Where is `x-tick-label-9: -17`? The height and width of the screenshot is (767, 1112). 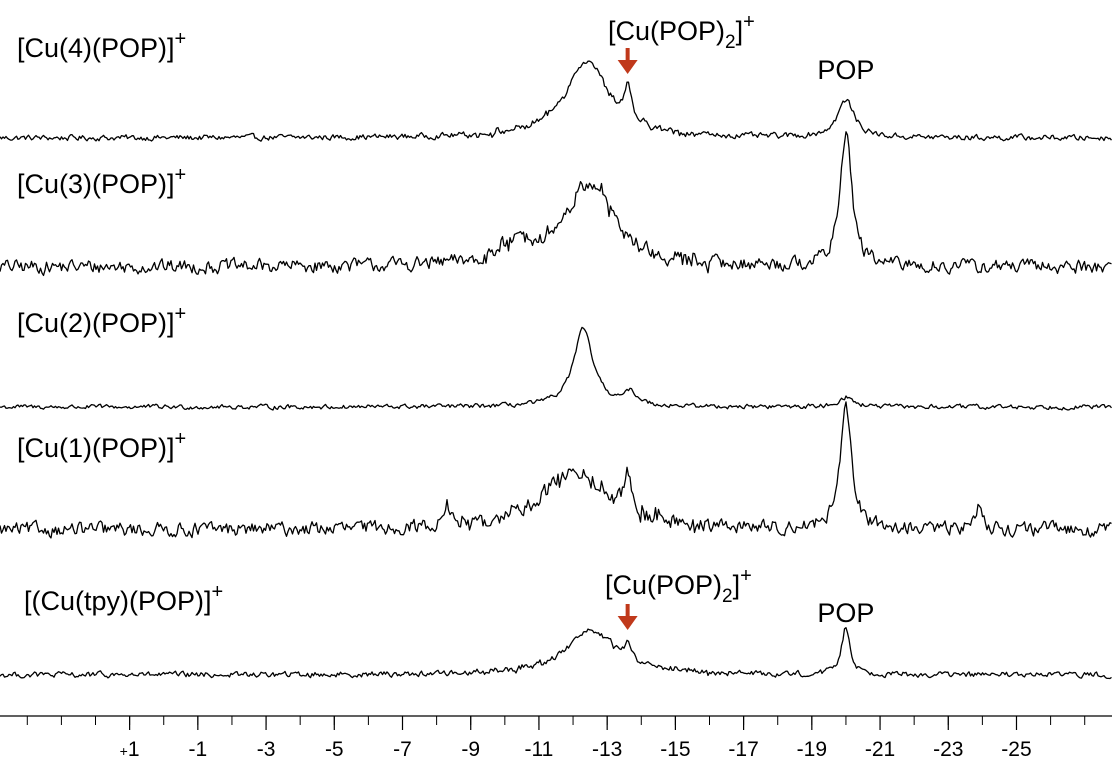
x-tick-label-9: -17 is located at coordinates (743, 749).